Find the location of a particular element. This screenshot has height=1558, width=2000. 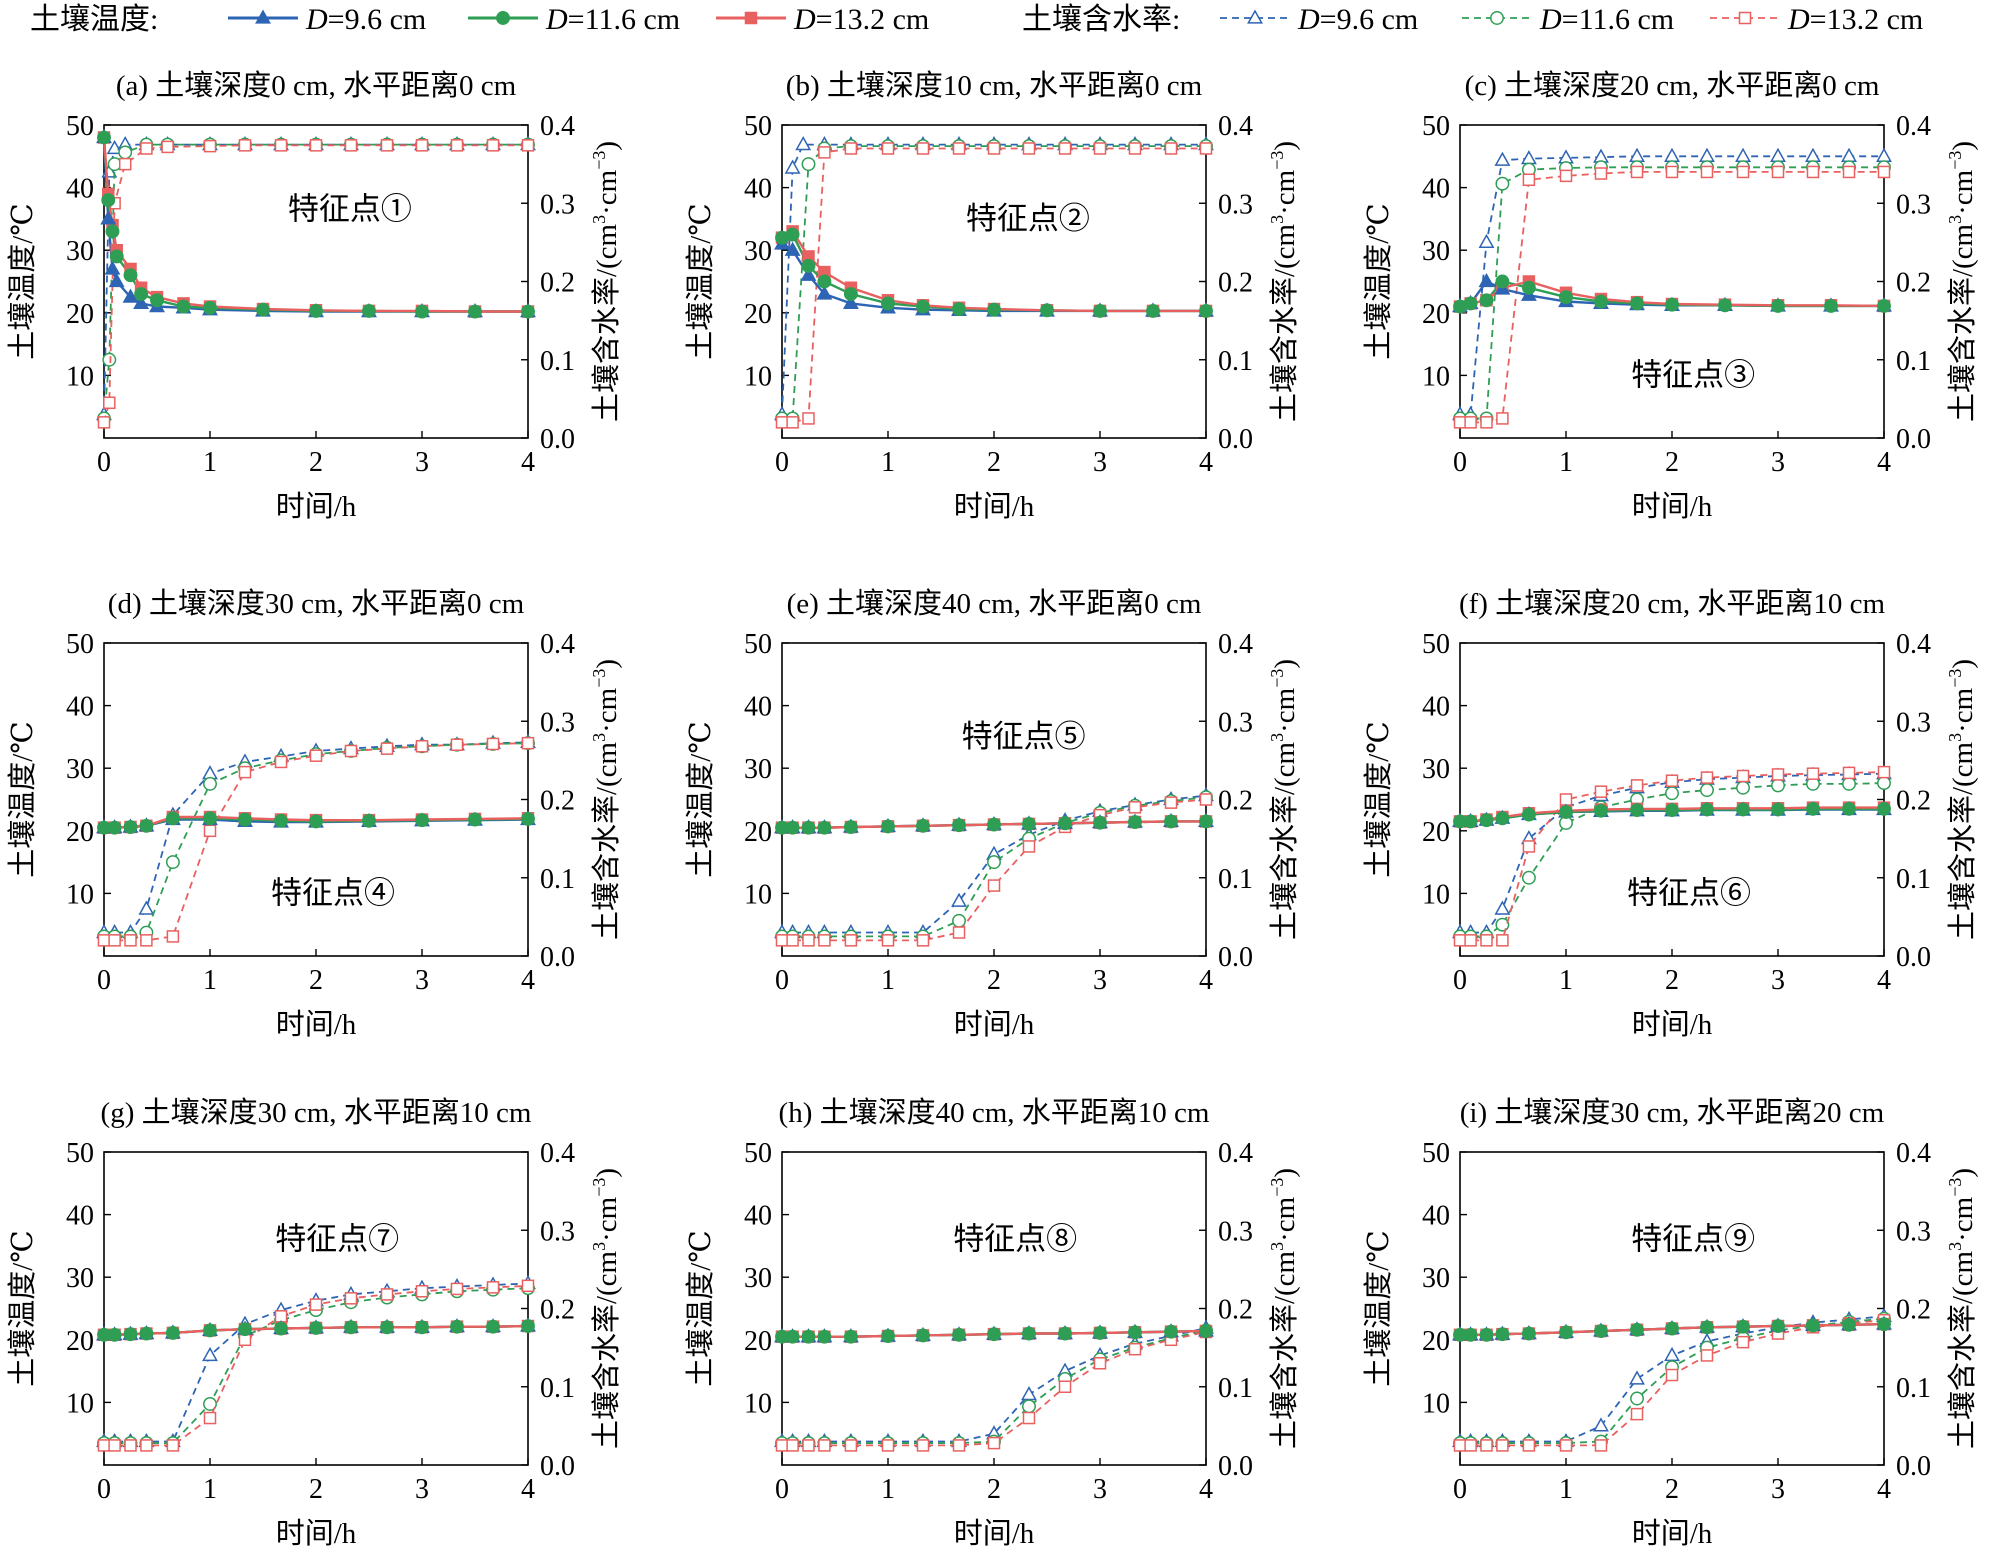

legend-moist-marker-d116 is located at coordinates (1497, 18).